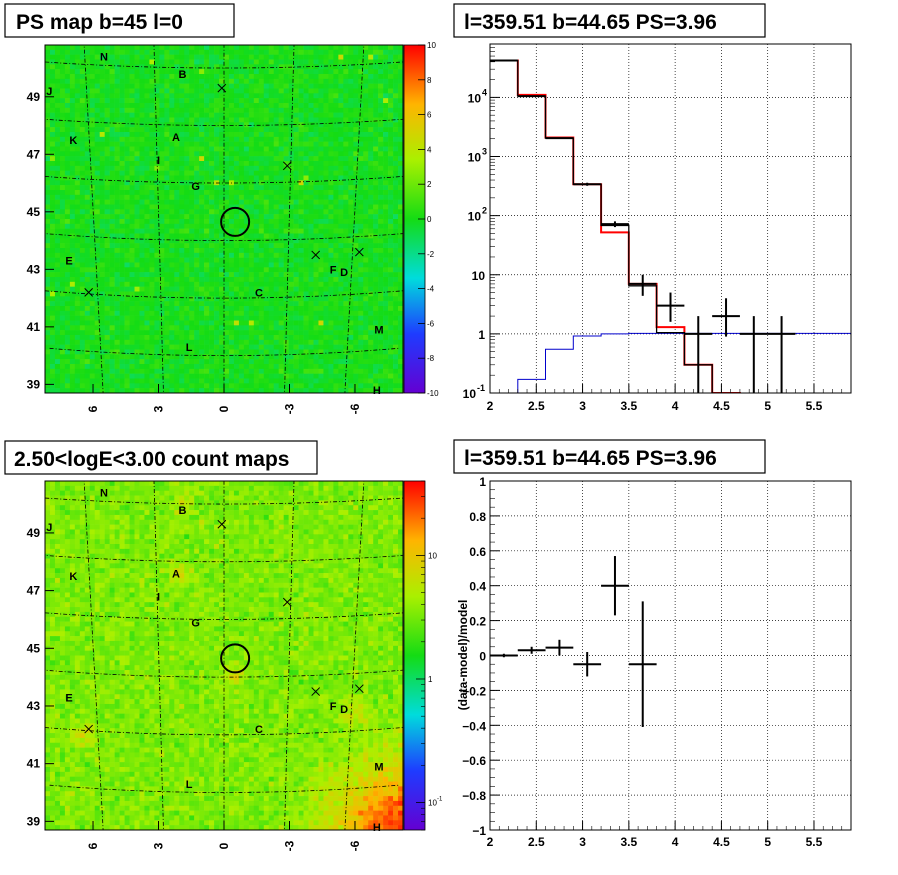 The width and height of the screenshot is (898, 875). Describe the element at coordinates (414, 655) in the screenshot. I see `count-map-colorbar` at that location.